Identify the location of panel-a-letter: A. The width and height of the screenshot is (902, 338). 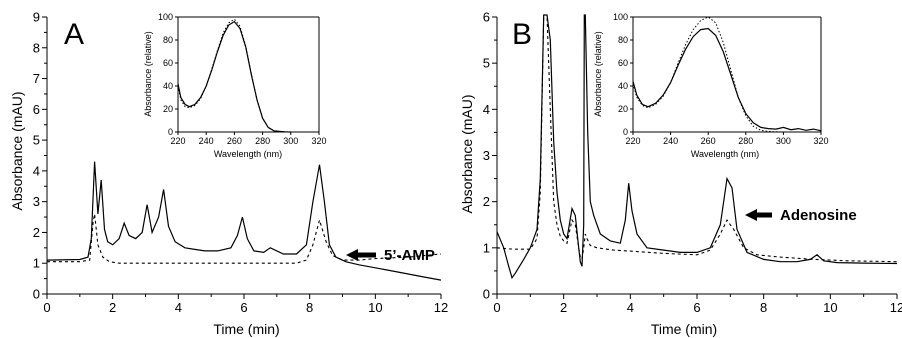
(74, 34).